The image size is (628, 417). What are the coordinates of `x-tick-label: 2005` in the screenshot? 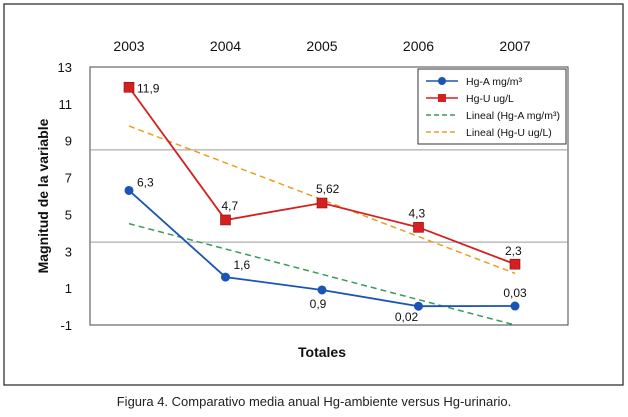 It's located at (321, 46).